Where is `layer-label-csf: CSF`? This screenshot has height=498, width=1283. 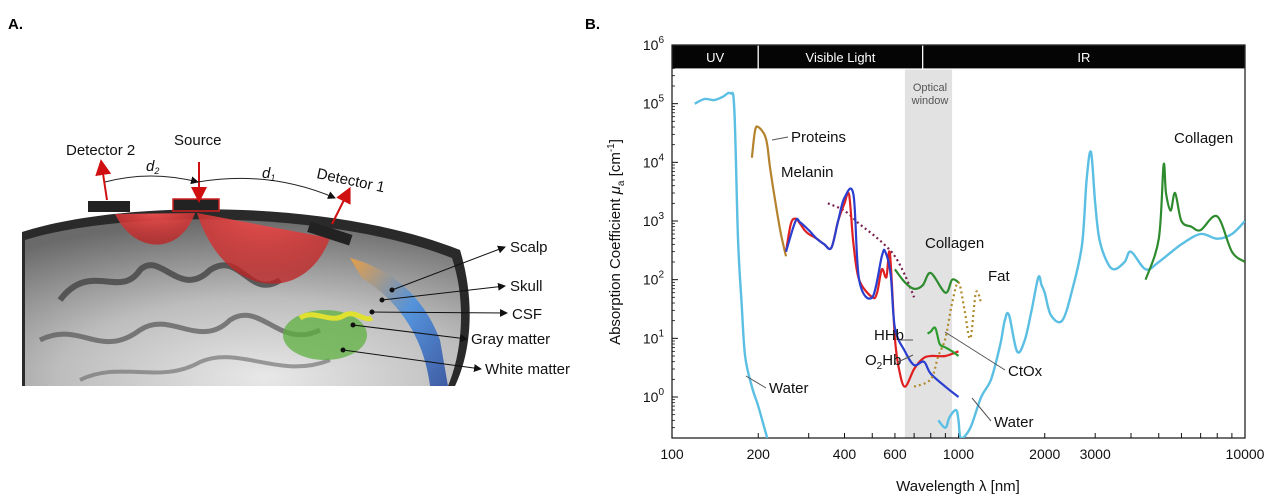 layer-label-csf: CSF is located at coordinates (527, 314).